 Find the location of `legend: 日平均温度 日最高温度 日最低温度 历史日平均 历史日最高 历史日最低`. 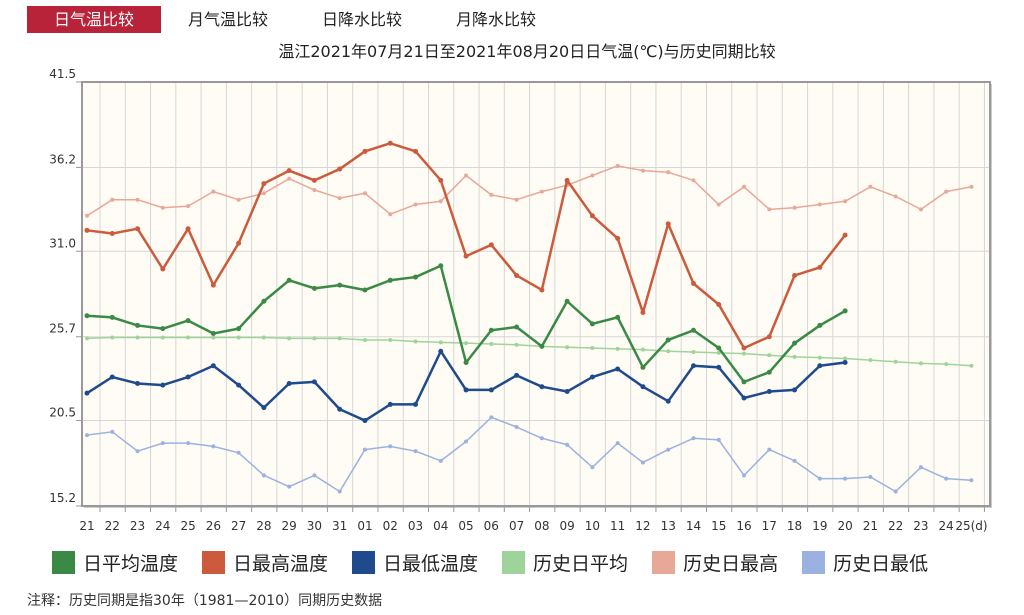

legend: 日平均温度 日最高温度 日最低温度 历史日平均 历史日最高 历史日最低 is located at coordinates (502, 562).